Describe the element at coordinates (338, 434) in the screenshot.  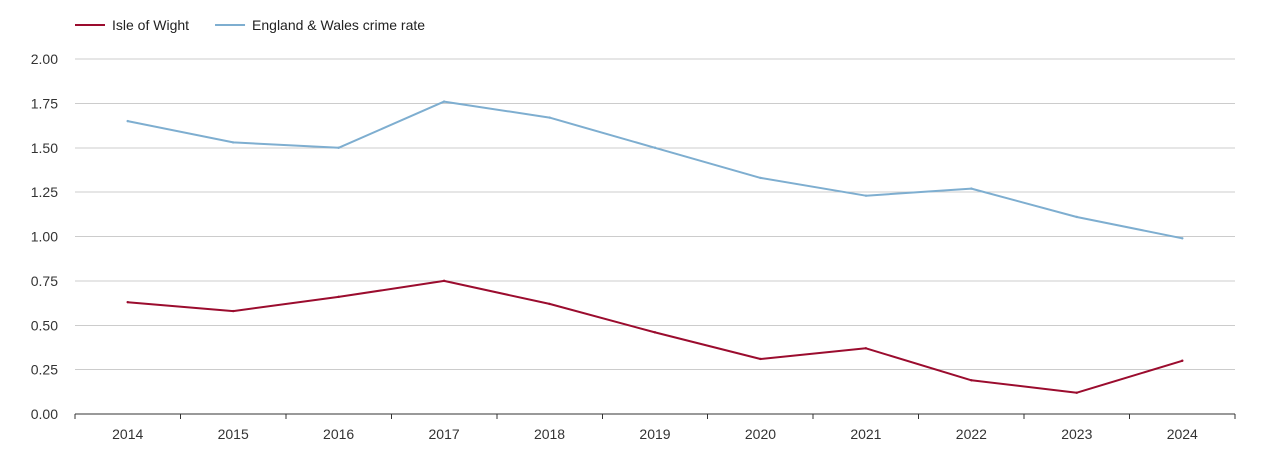
I see `x-tick-label: 2016` at that location.